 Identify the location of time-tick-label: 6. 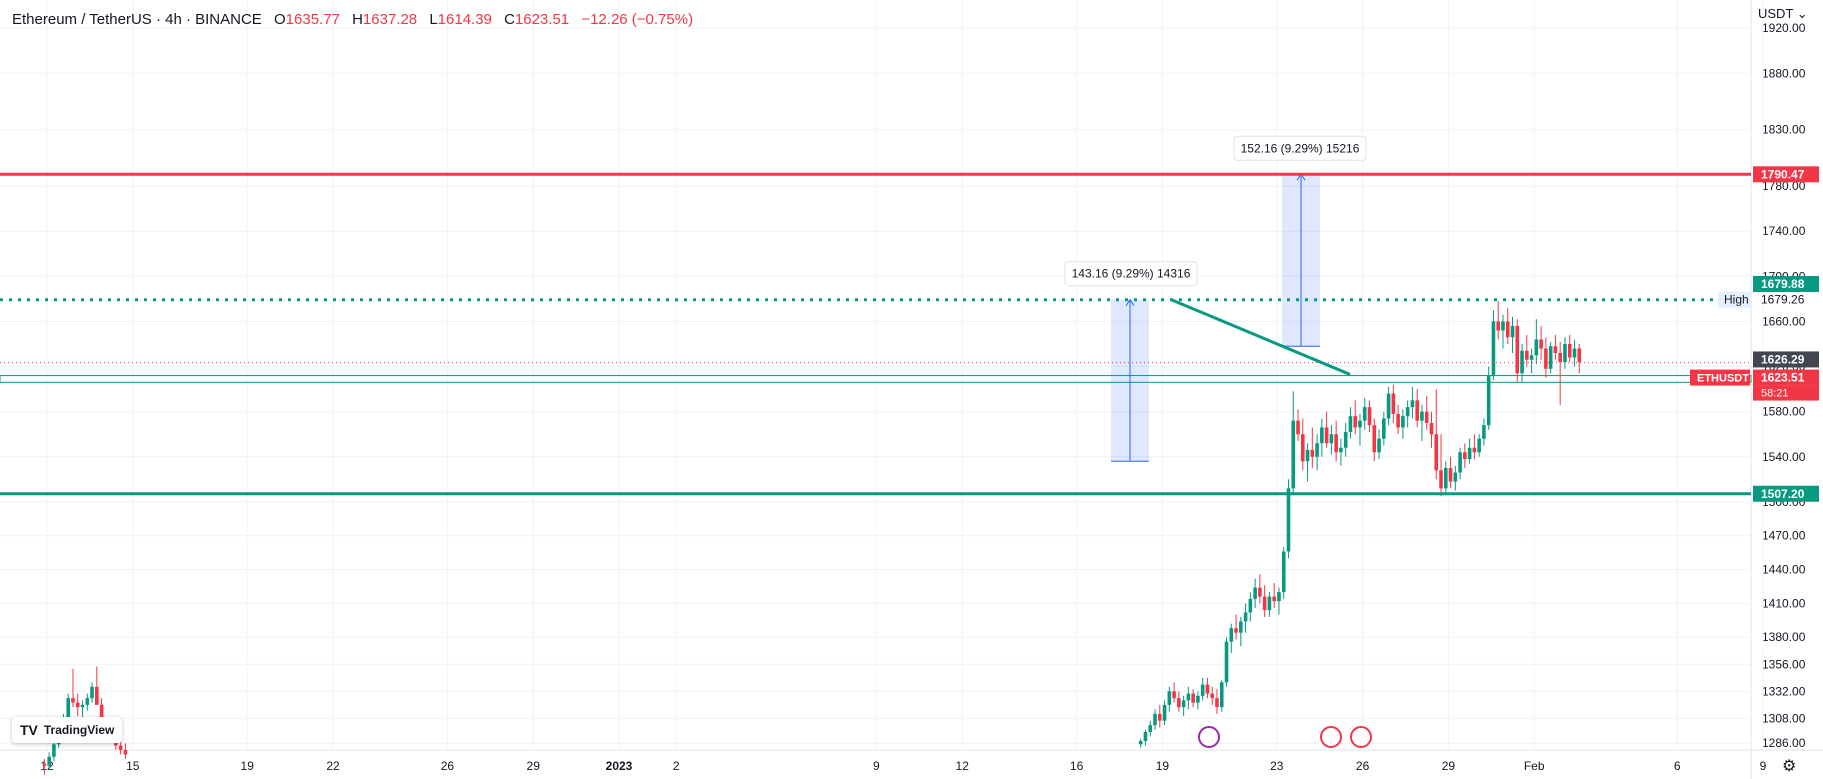
(1677, 766).